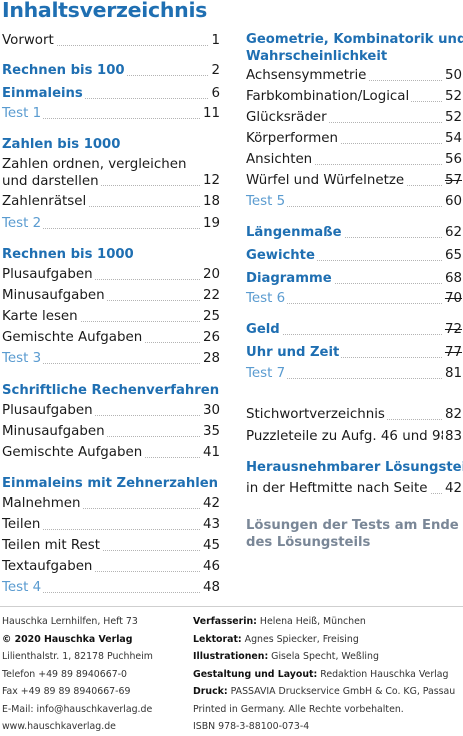  What do you see at coordinates (67, 639) in the screenshot?
I see `imprint-copyright: © 2020 Hauschka Verlag` at bounding box center [67, 639].